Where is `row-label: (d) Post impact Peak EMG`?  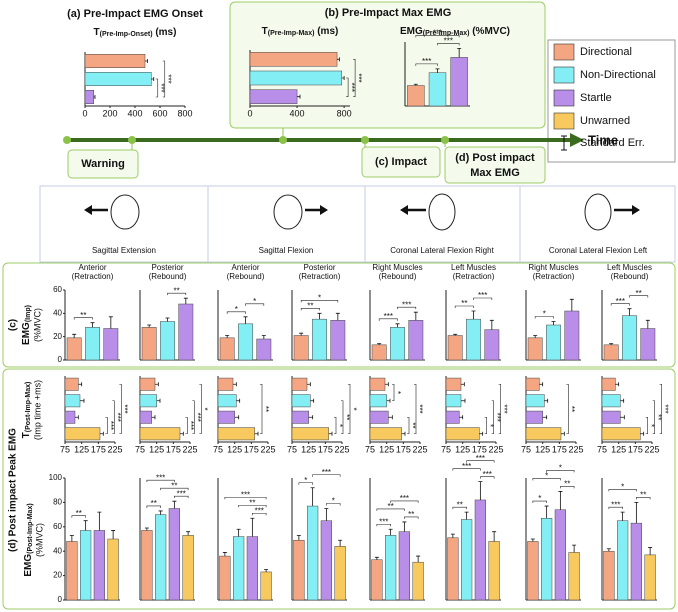
row-label: (d) Post impact Peak EMG is located at coordinates (13, 490).